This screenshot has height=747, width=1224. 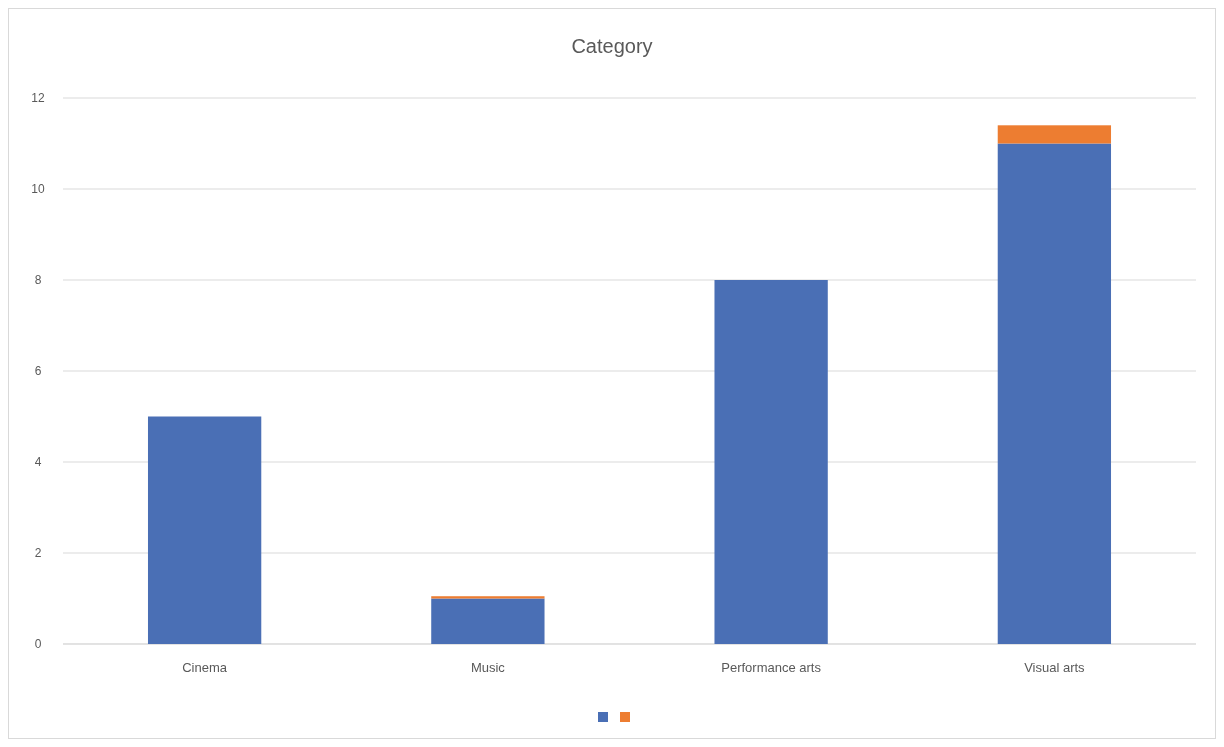 What do you see at coordinates (38, 371) in the screenshot?
I see `y-tick-label: 6` at bounding box center [38, 371].